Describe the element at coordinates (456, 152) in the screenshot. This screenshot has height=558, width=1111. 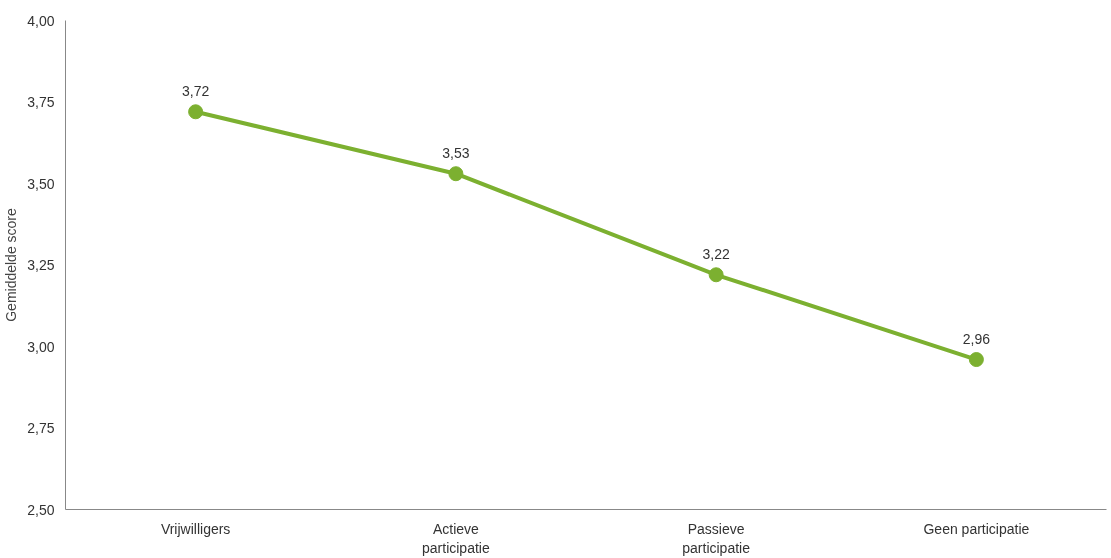
I see `data-label: 3,53` at that location.